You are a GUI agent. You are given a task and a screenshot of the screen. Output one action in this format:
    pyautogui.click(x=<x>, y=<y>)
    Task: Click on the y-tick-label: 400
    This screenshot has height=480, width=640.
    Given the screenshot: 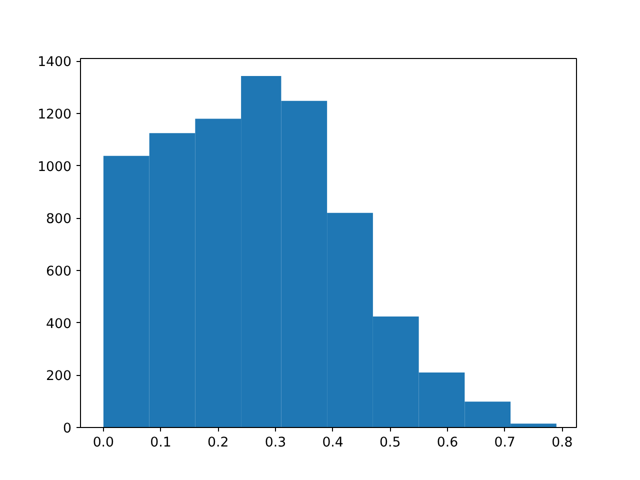 What is the action you would take?
    pyautogui.click(x=59, y=324)
    